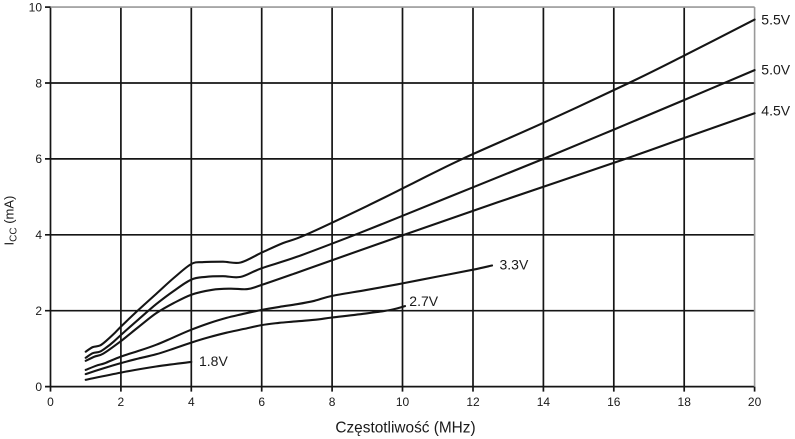 Image resolution: width=795 pixels, height=439 pixels. Describe the element at coordinates (473, 402) in the screenshot. I see `svg-text: 12` at that location.